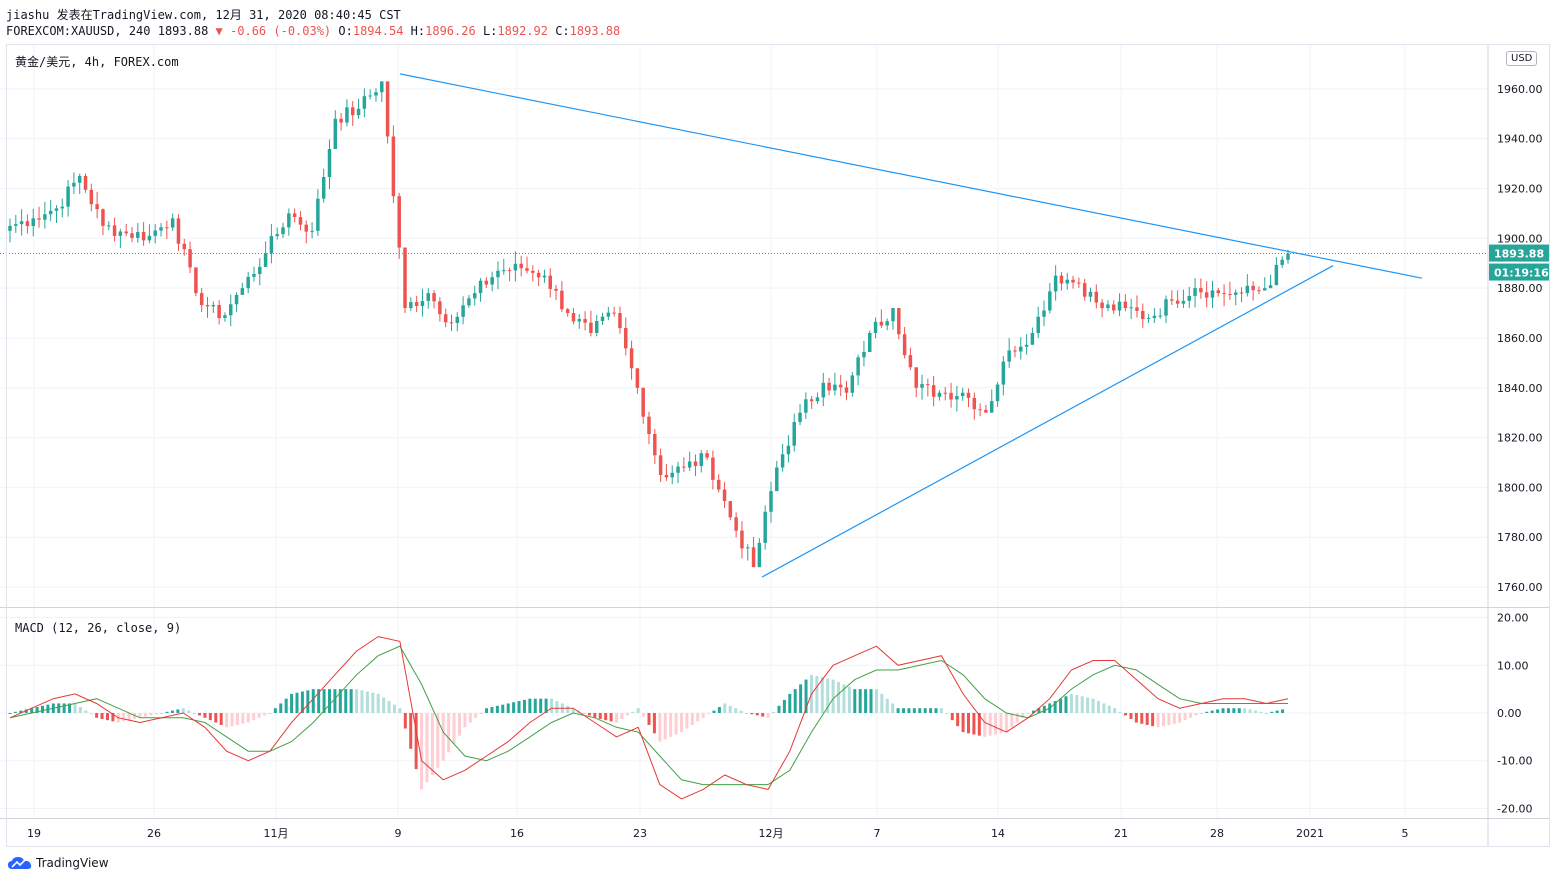  What do you see at coordinates (595, 31) in the screenshot?
I see `close-value: 1893.88` at bounding box center [595, 31].